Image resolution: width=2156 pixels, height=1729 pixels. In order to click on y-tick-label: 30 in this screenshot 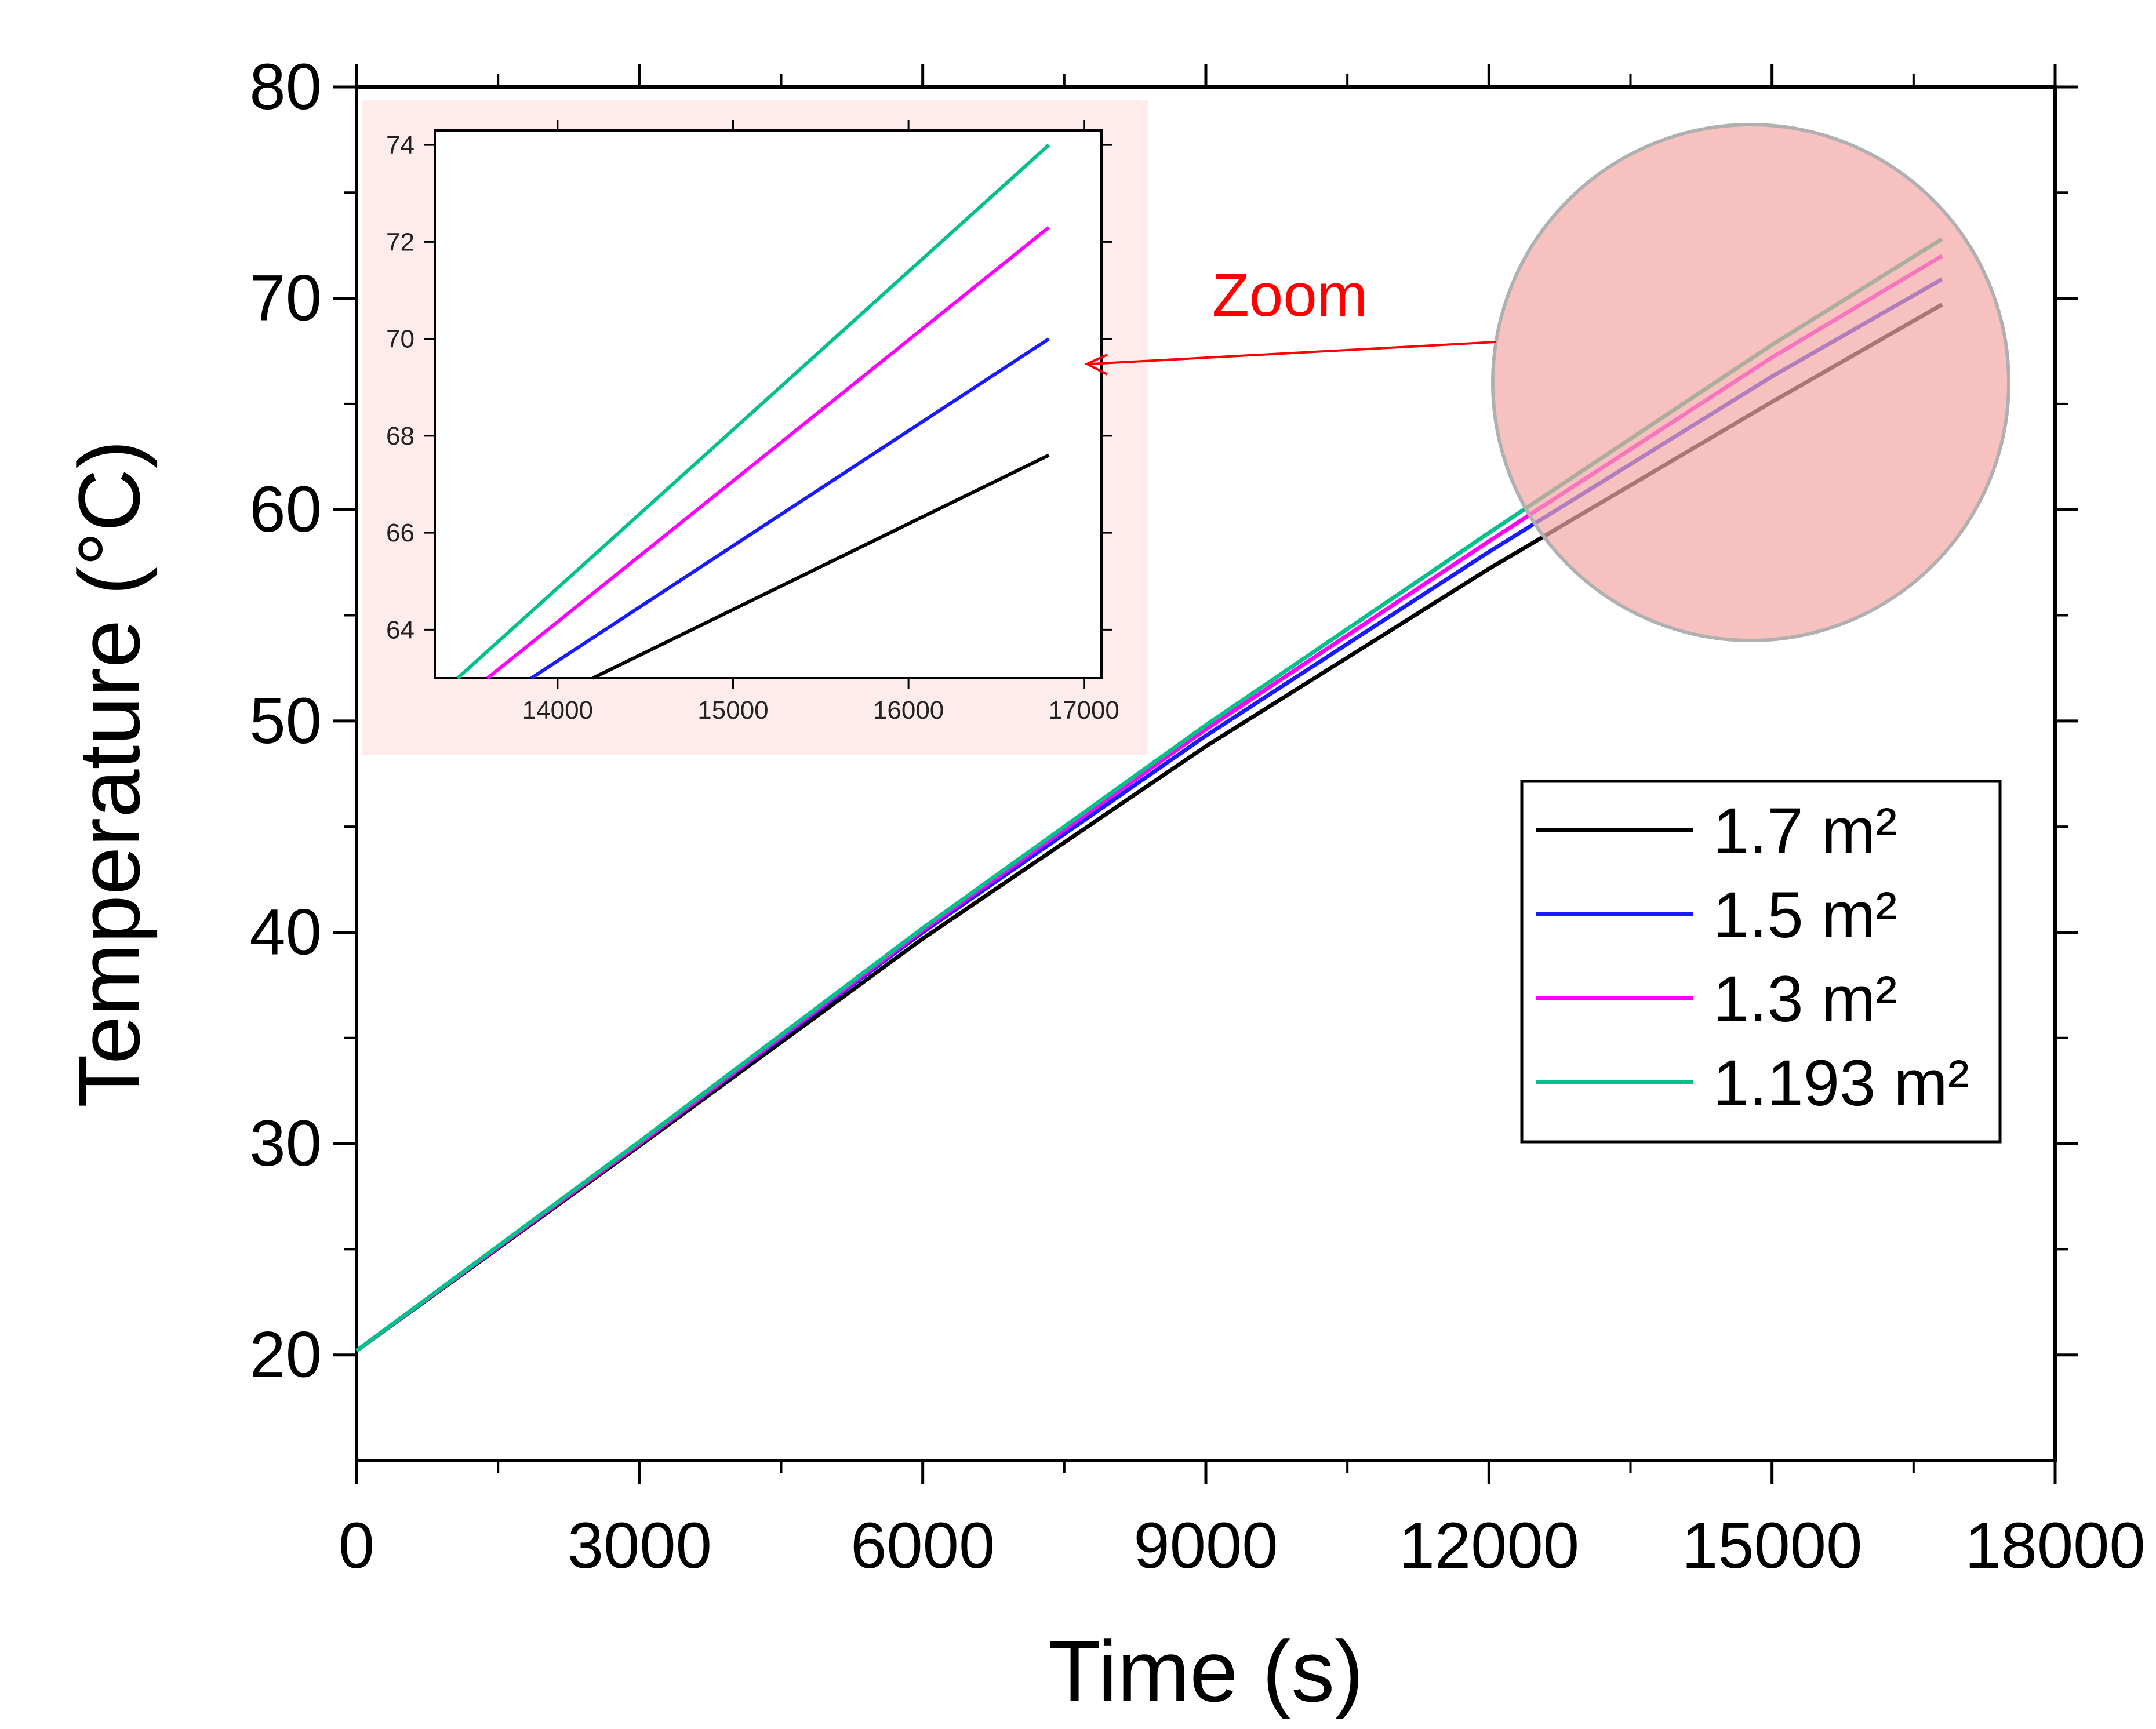, I will do `click(285, 1143)`.